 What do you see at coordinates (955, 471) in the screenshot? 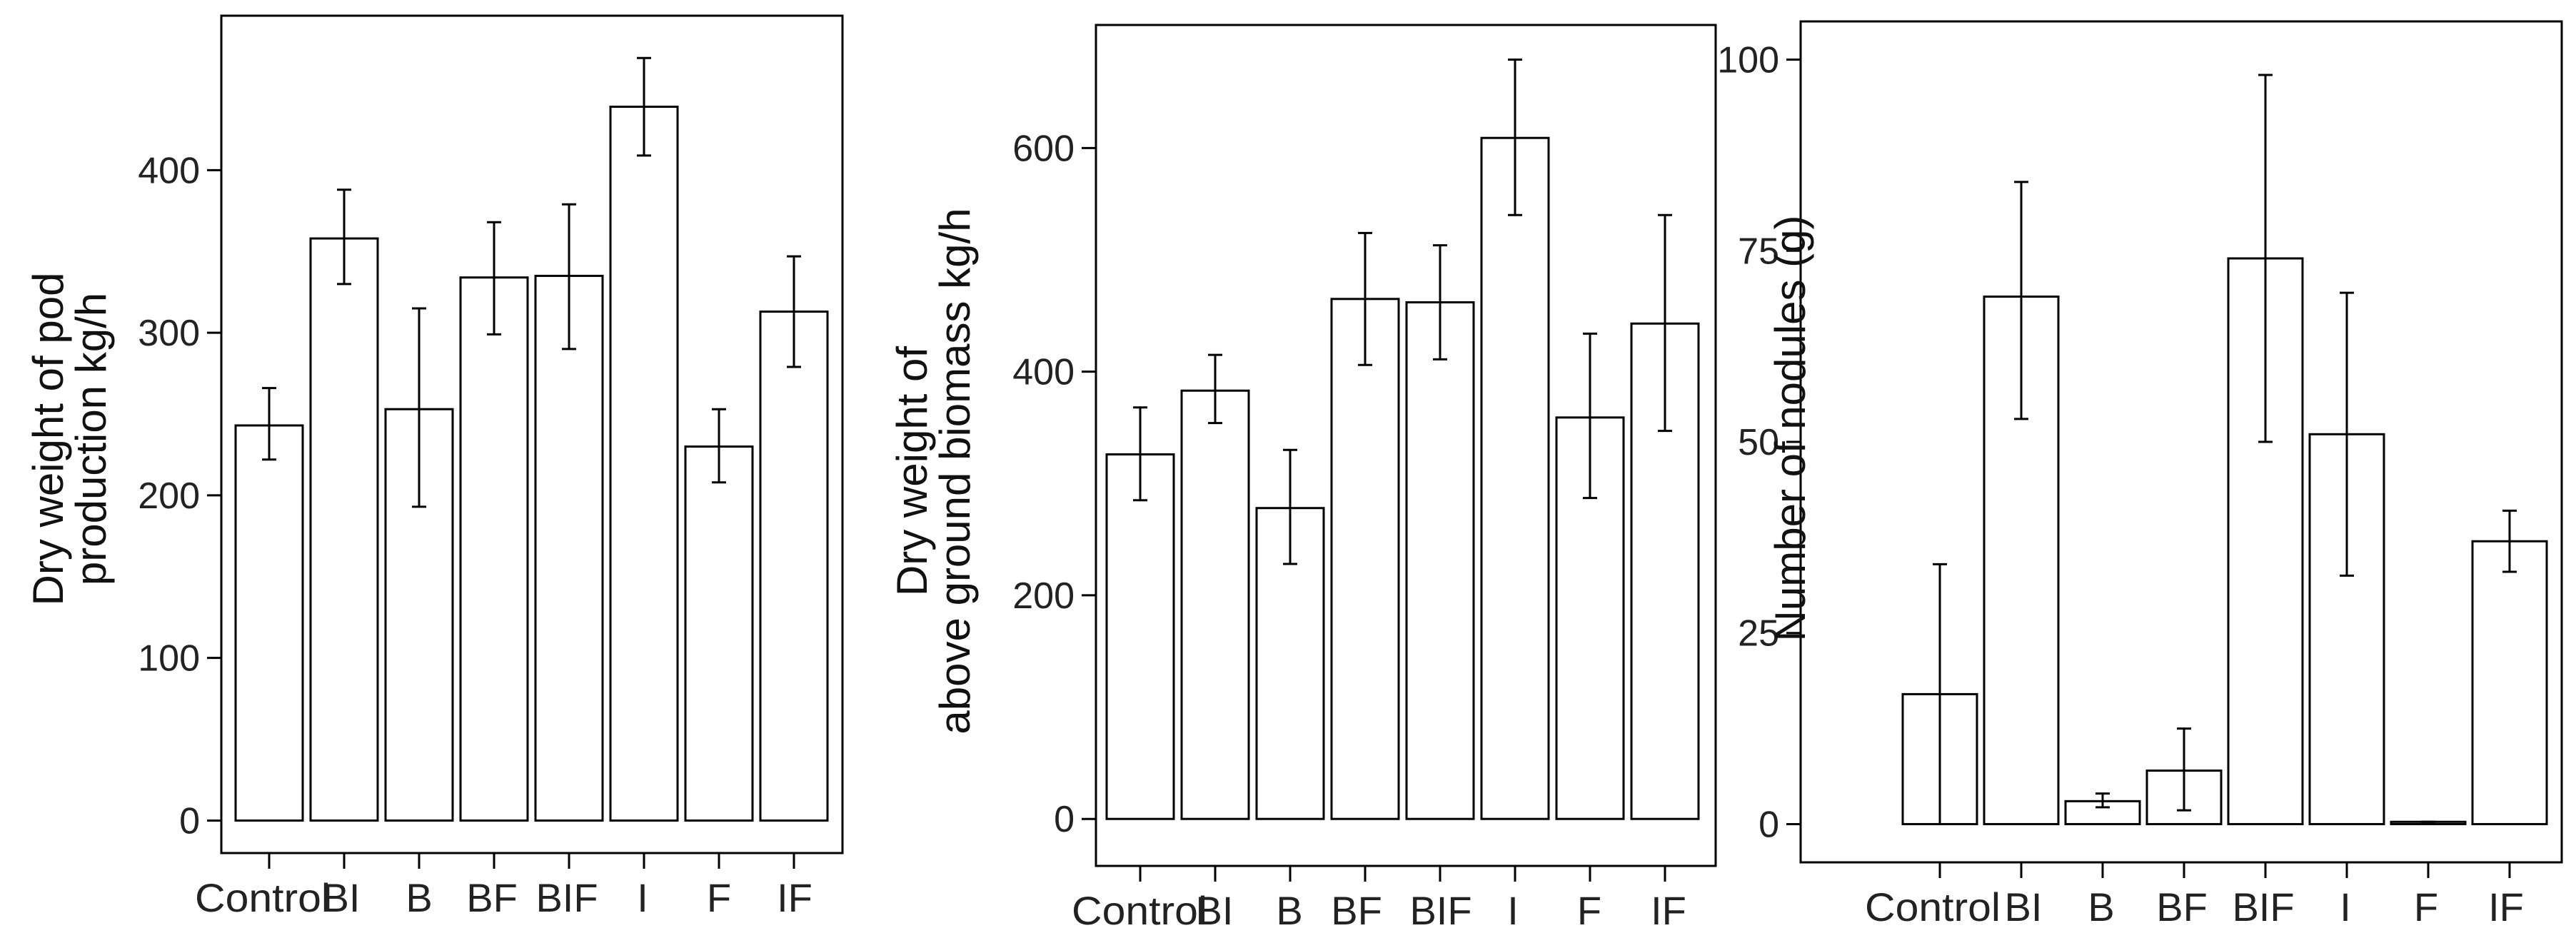
I see `y-axis-label: above ground biomass kg/h` at bounding box center [955, 471].